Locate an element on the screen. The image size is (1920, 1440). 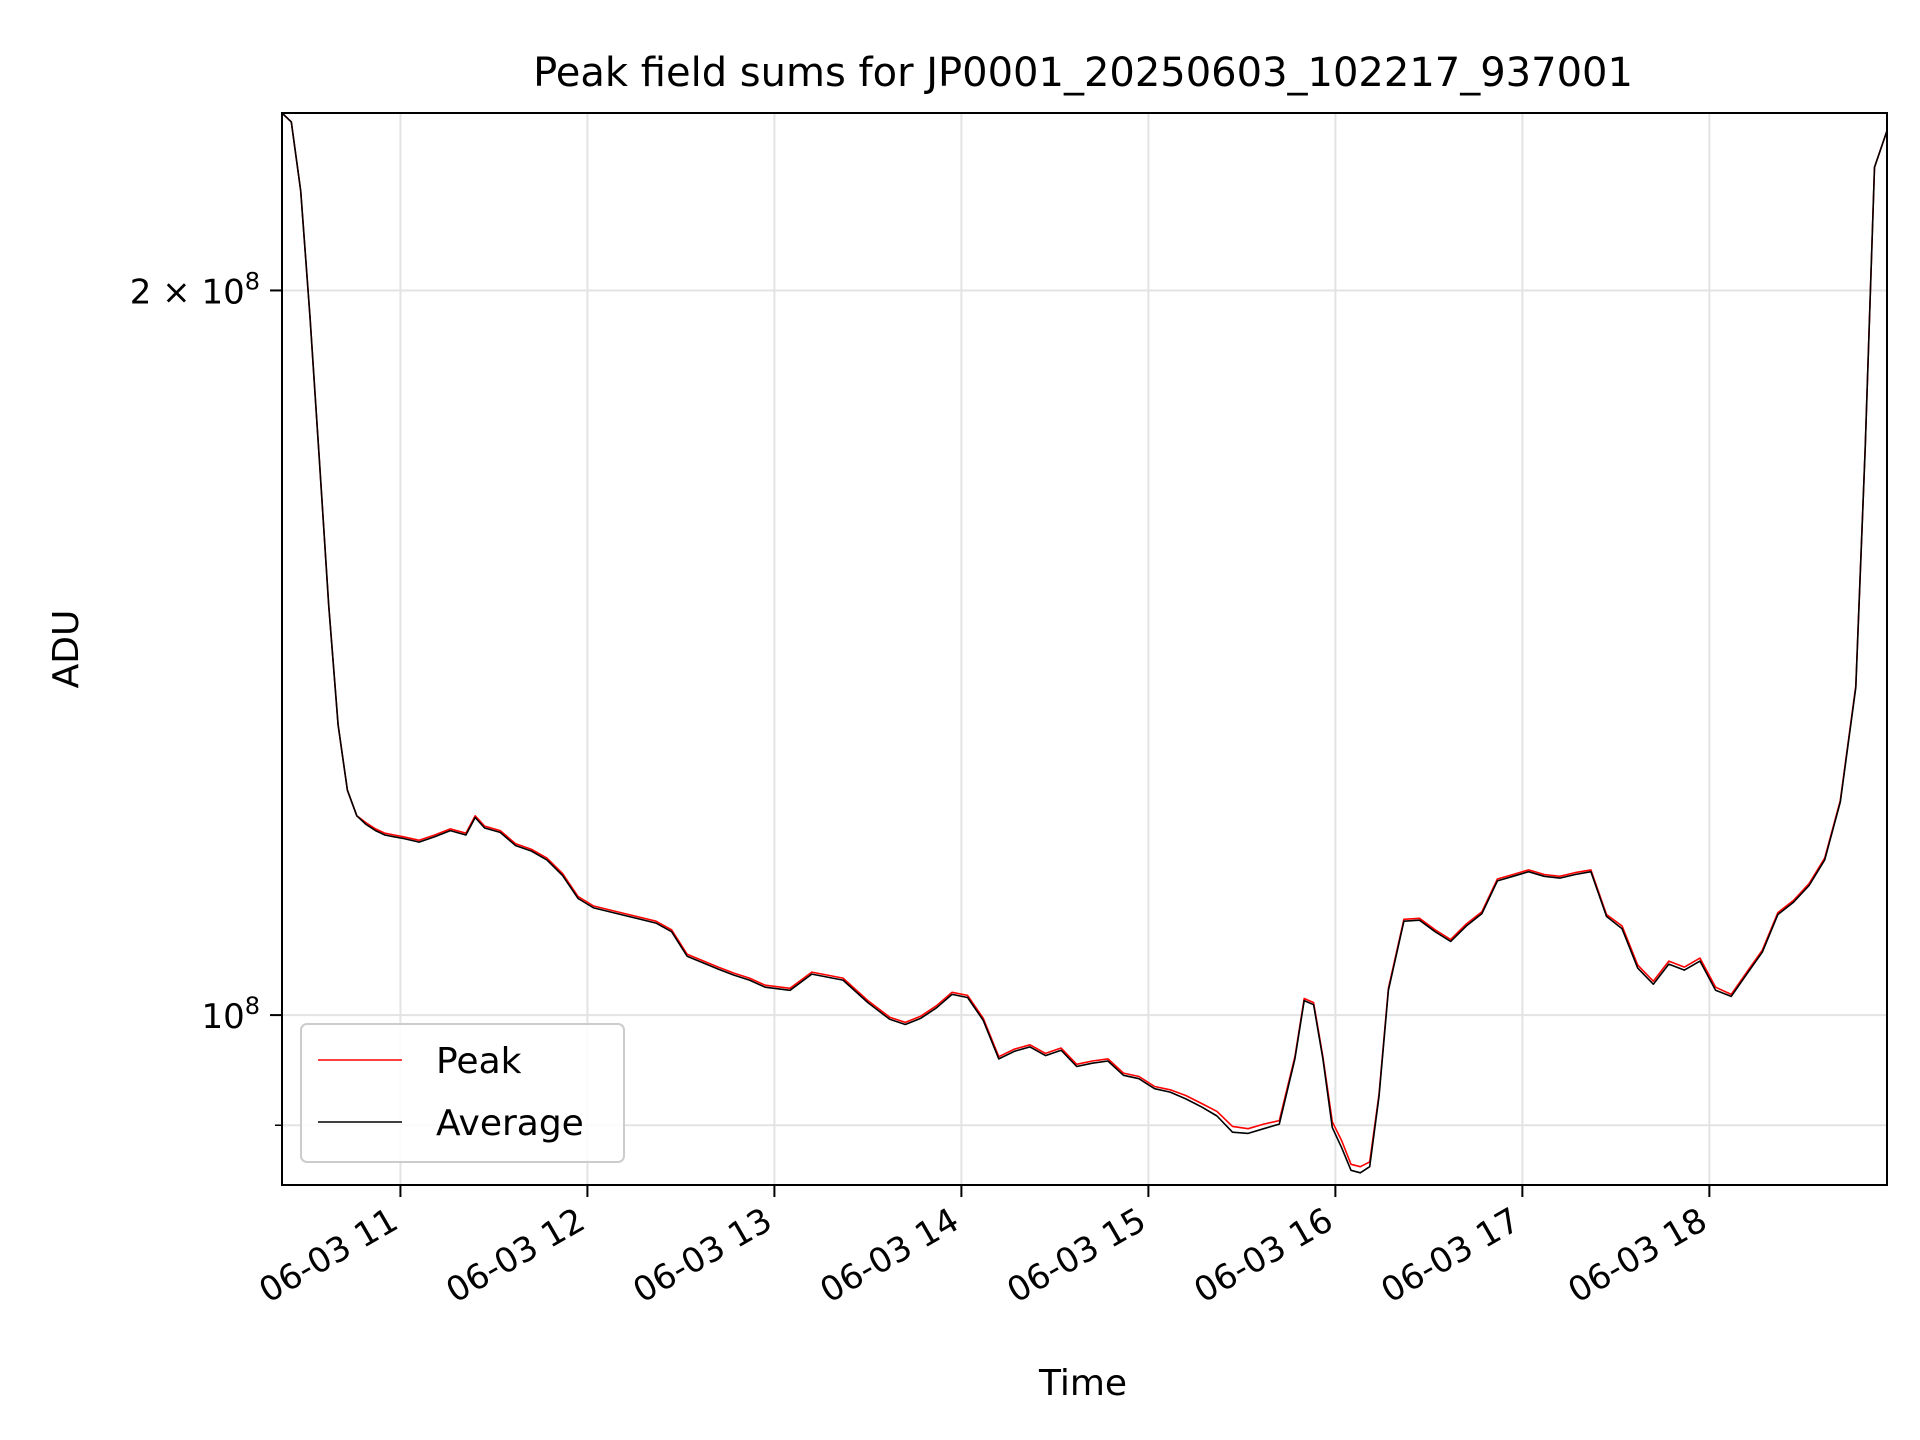
x-tick-label: 06-03 12 is located at coordinates (516, 1255).